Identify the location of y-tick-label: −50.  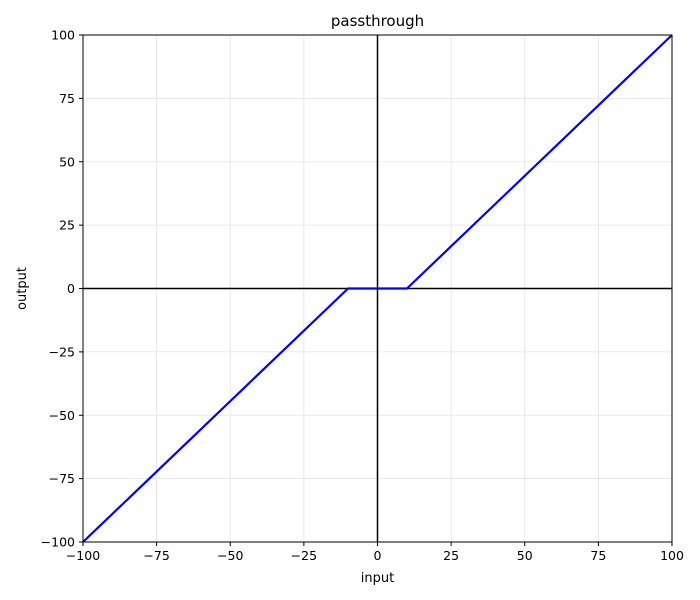
(62, 415).